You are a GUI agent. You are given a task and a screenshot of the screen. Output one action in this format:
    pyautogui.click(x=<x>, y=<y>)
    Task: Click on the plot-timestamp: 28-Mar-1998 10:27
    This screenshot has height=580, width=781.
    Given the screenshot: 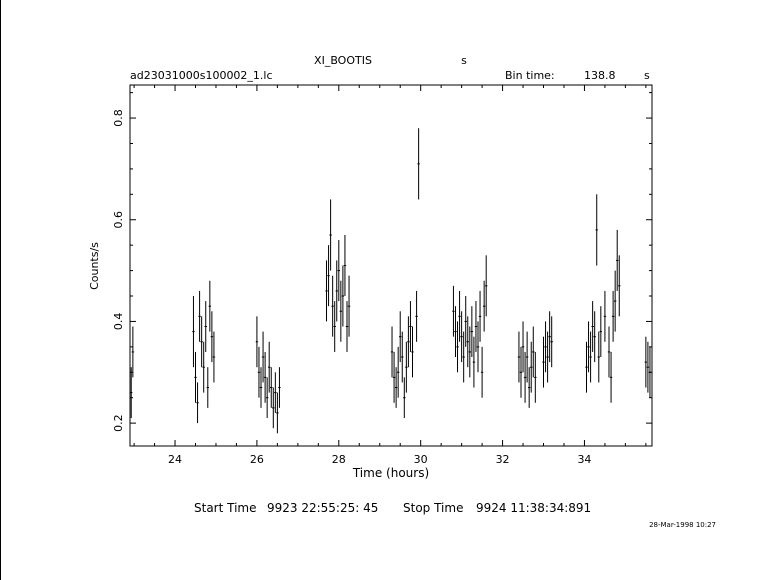 What is the action you would take?
    pyautogui.click(x=682, y=525)
    